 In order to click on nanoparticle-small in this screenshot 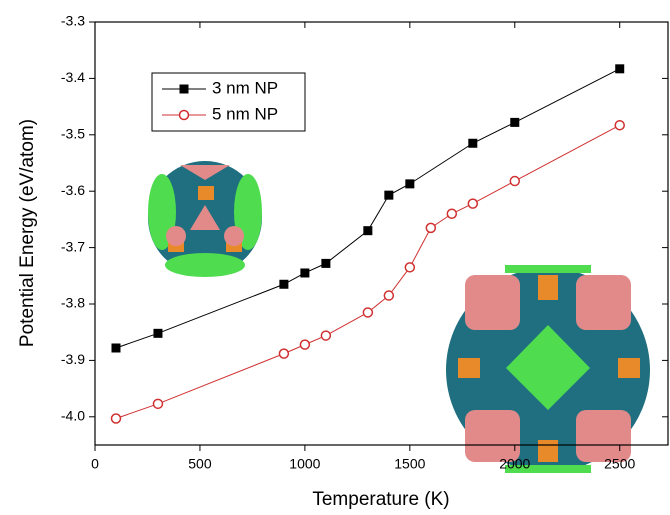, I will do `click(205, 219)`.